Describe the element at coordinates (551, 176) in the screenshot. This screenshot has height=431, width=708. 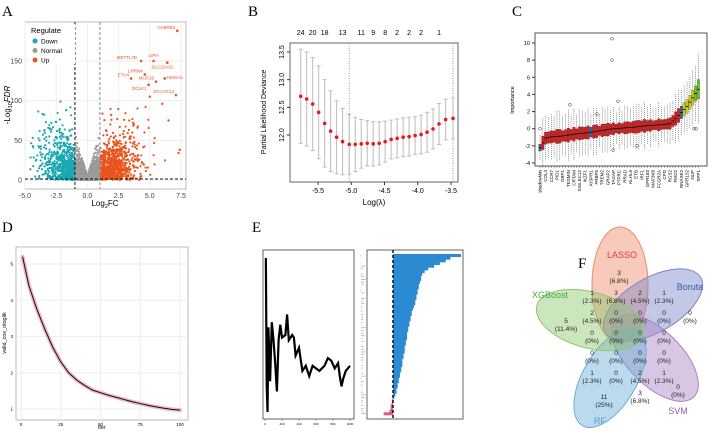
I see `x-tick-label: CCR7` at that location.